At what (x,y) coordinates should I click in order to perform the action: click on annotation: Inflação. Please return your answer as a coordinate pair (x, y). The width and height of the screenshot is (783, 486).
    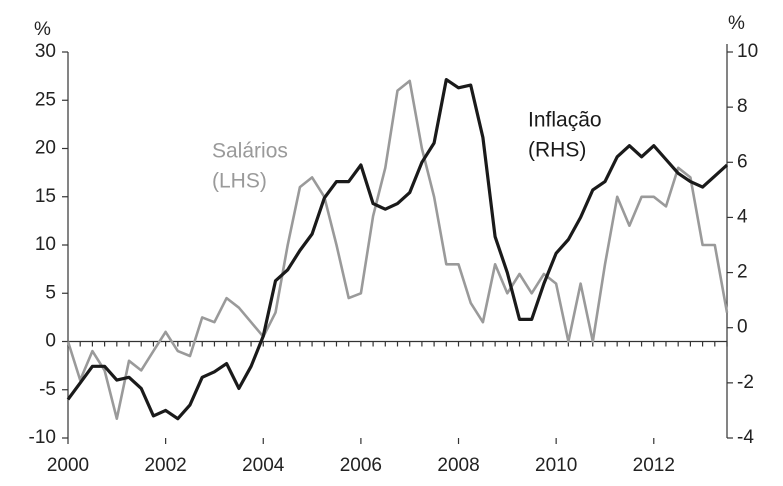
    Looking at the image, I should click on (565, 120).